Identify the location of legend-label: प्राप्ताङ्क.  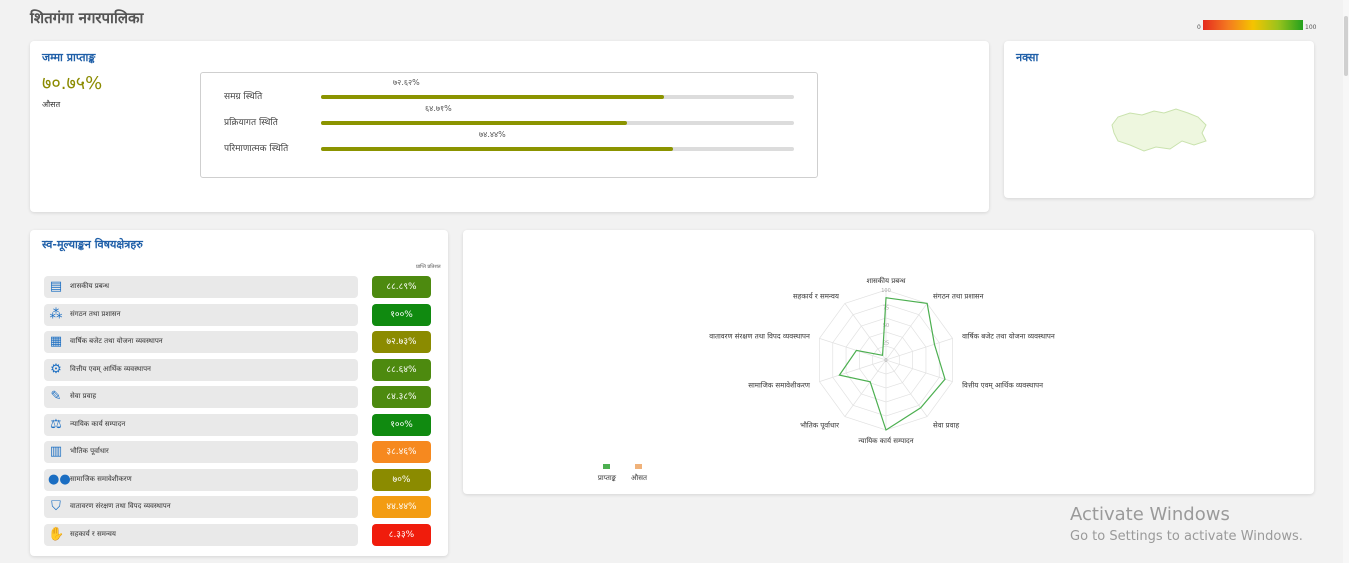
(607, 478).